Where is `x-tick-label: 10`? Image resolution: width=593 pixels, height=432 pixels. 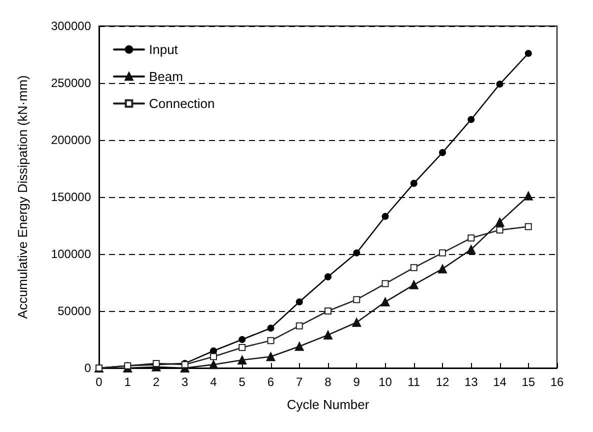
x-tick-label: 10 is located at coordinates (385, 382).